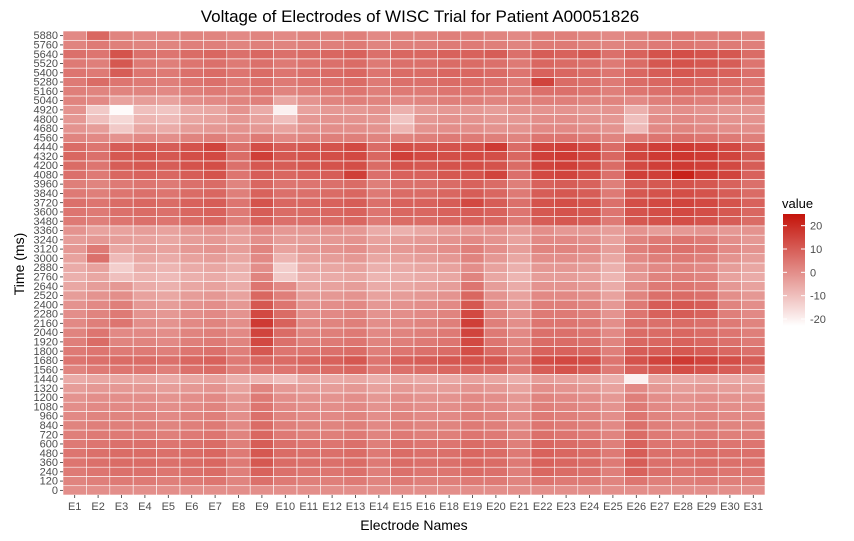 This screenshot has width=854, height=541. Describe the element at coordinates (49, 435) in the screenshot. I see `y-tick-label: 720` at that location.